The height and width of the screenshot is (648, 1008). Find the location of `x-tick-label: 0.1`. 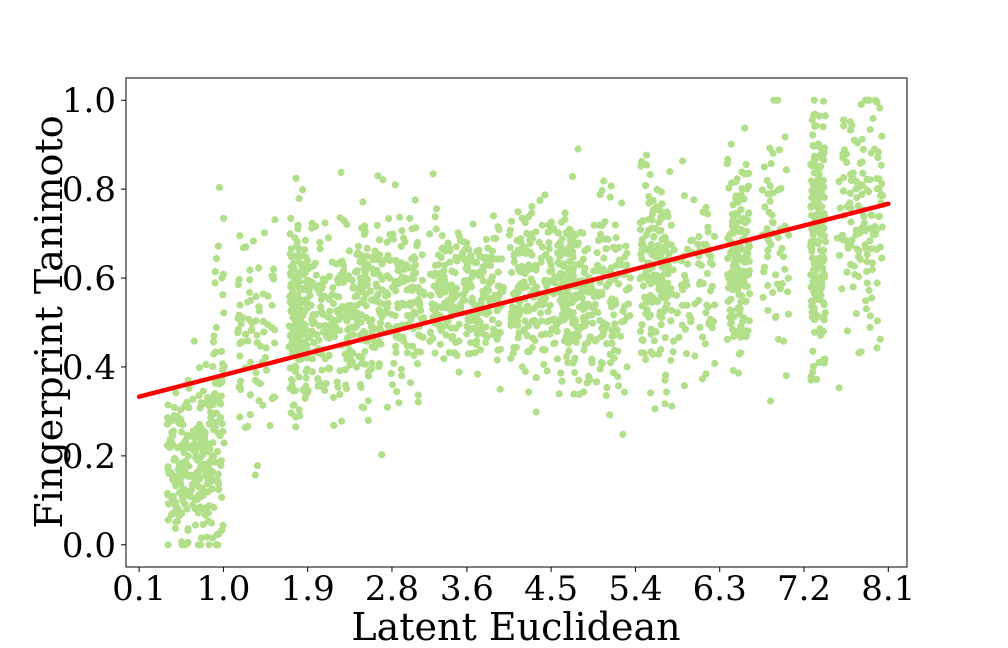

x-tick-label: 0.1 is located at coordinates (139, 589).